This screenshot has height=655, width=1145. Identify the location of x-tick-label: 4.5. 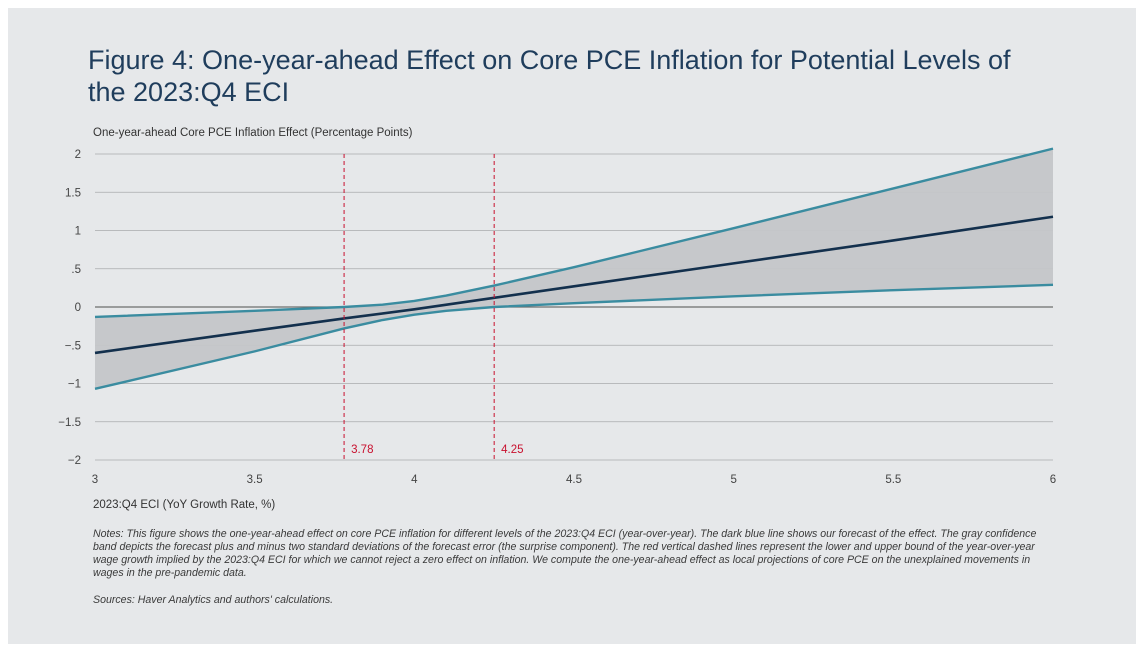
(574, 480).